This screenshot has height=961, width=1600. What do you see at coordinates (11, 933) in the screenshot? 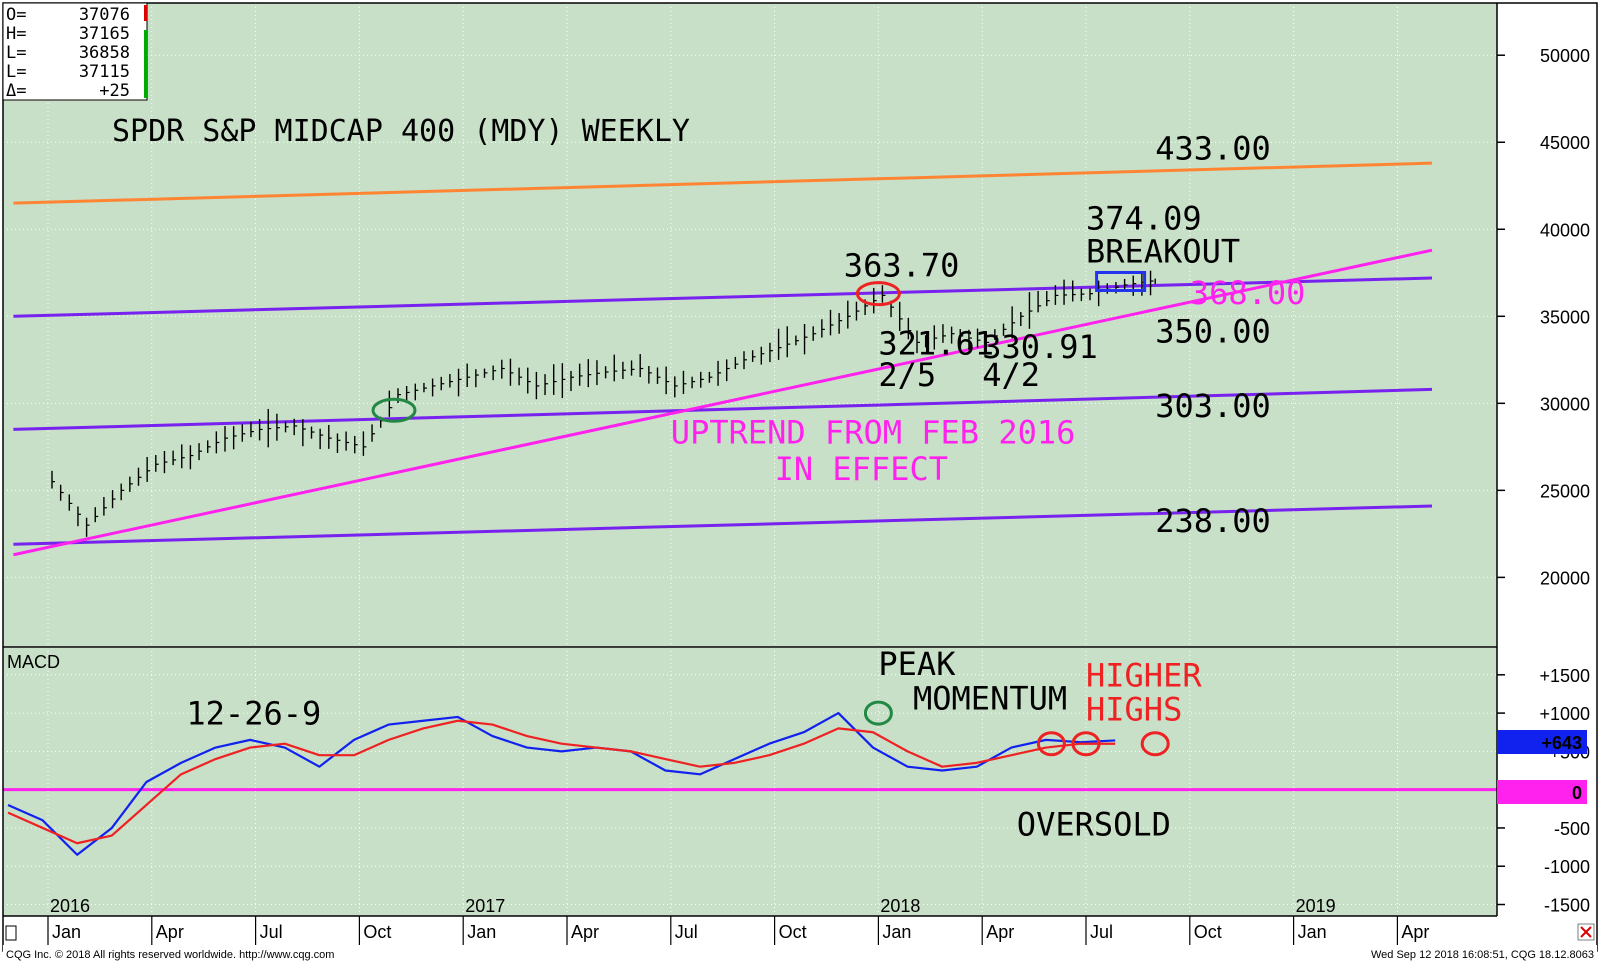
I see `scroll-left-icon` at bounding box center [11, 933].